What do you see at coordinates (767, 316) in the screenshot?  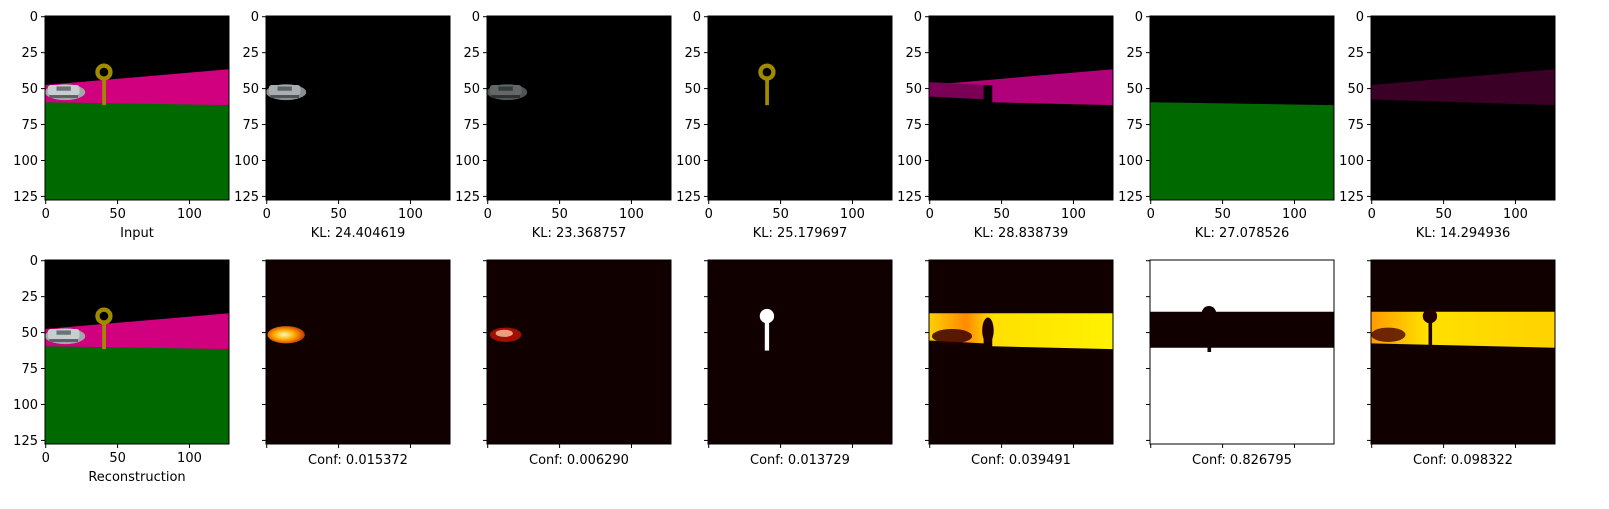 I see `sign-heat` at bounding box center [767, 316].